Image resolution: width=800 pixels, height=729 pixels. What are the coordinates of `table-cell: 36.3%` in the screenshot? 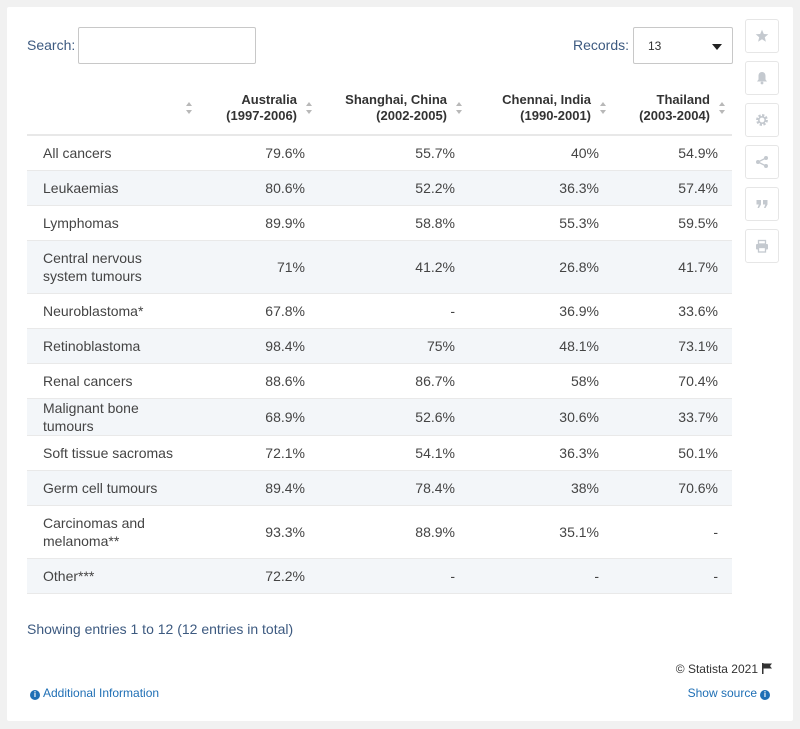 It's located at (541, 453).